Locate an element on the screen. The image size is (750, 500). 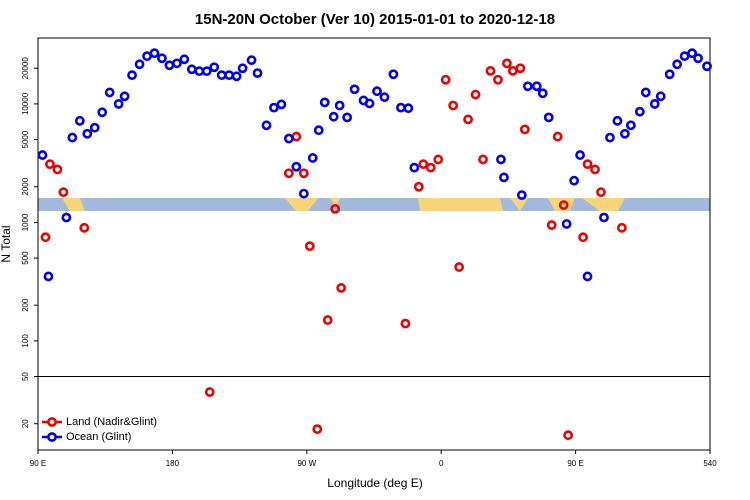
legend-label: Land (Nadir&Glint) is located at coordinates (111, 422).